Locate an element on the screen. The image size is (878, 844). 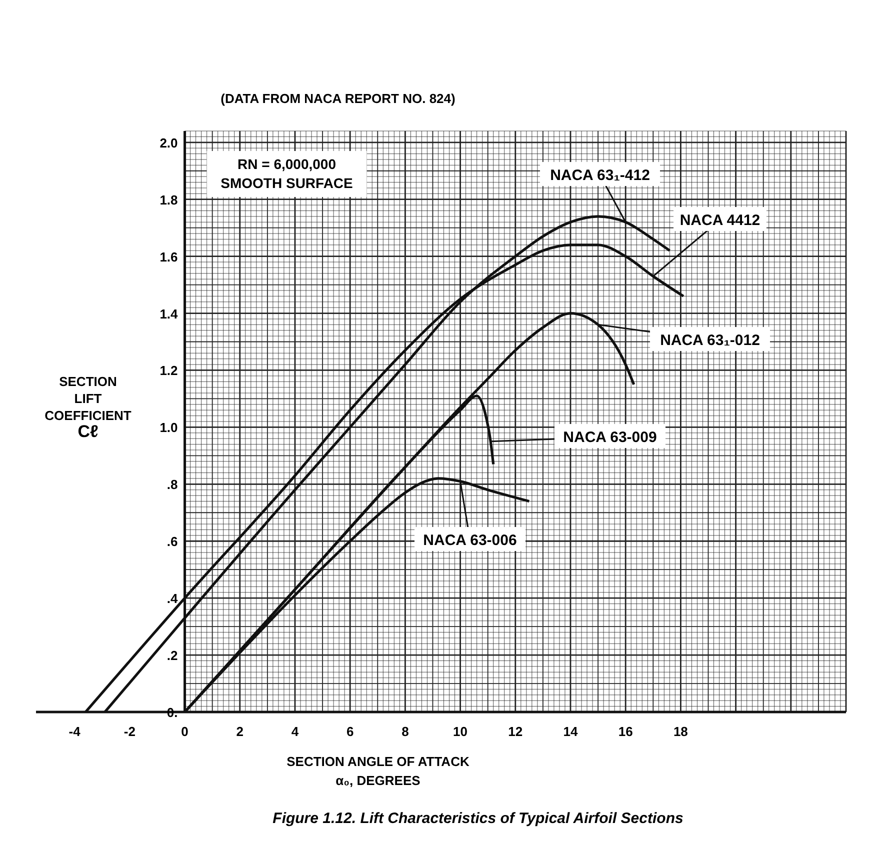
x-tick-label: 16 is located at coordinates (625, 731).